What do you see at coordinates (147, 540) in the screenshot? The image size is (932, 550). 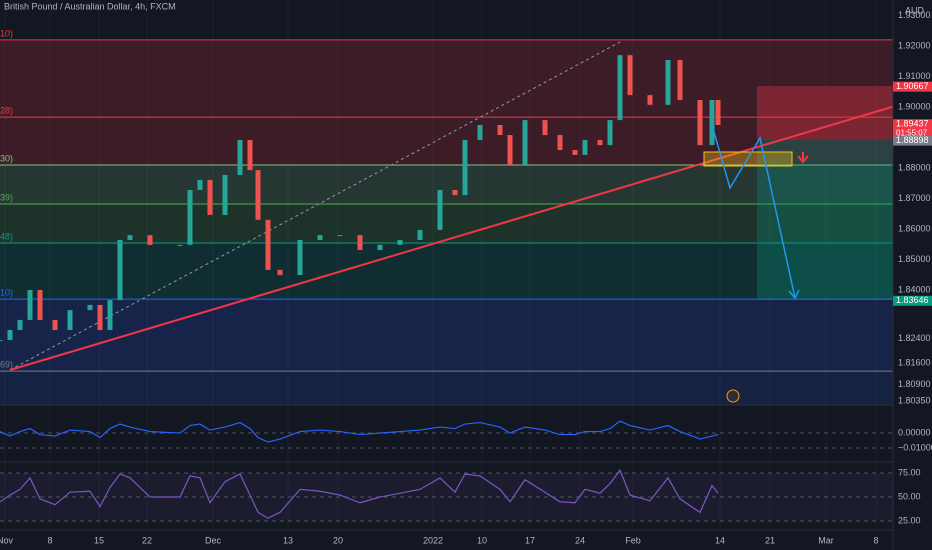 I see `x-tick-label: 22` at bounding box center [147, 540].